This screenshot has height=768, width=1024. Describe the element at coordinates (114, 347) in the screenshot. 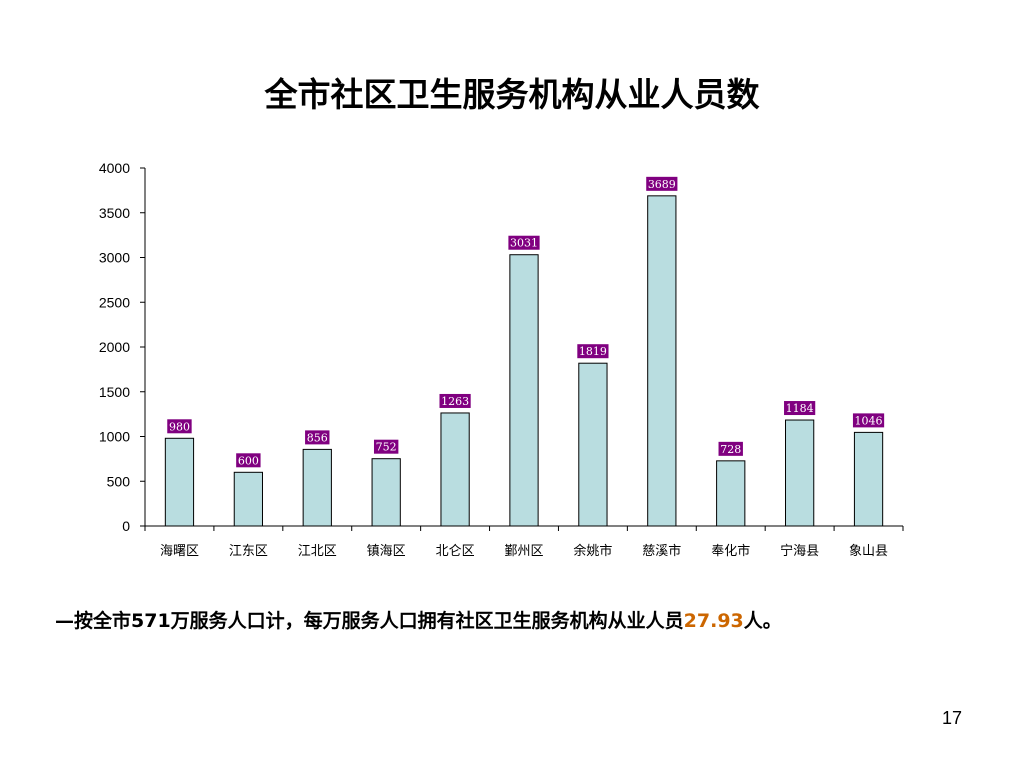

I see `y-tick-label: 2000` at that location.